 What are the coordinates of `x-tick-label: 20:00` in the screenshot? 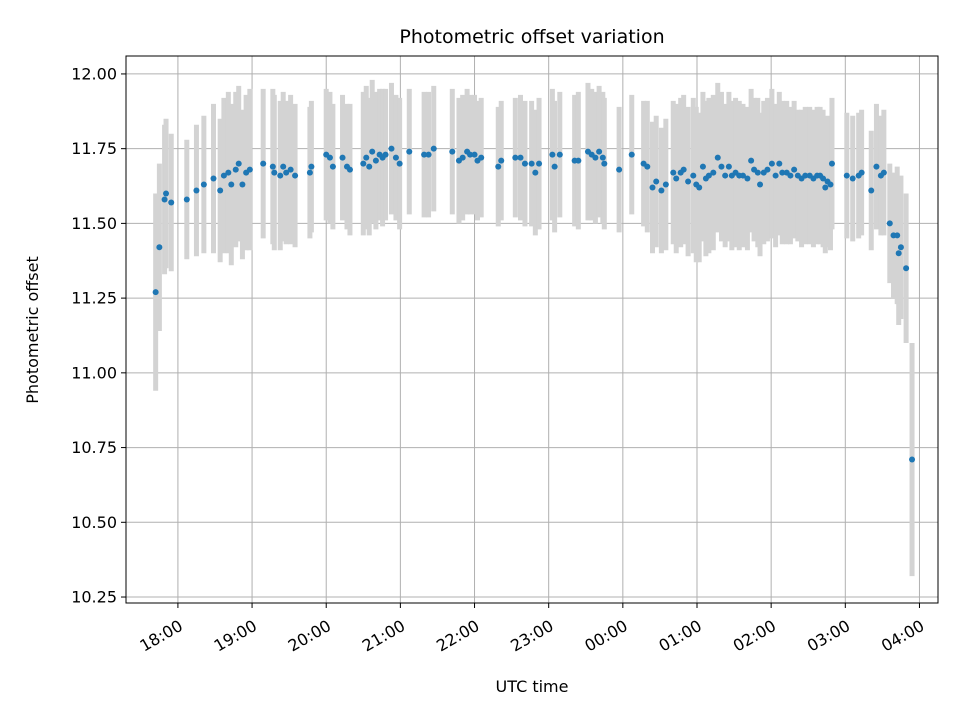 It's located at (309, 636).